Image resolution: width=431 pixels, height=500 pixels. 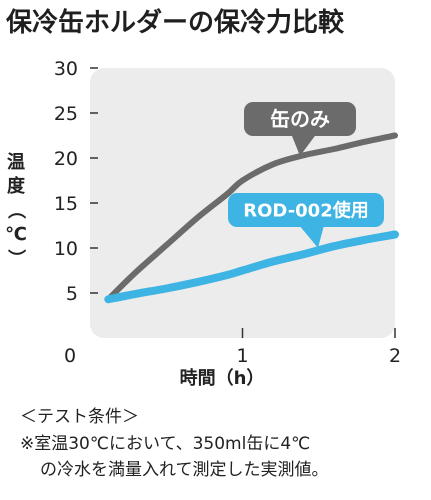 What do you see at coordinates (242, 356) in the screenshot?
I see `x-tick-label: 1` at bounding box center [242, 356].